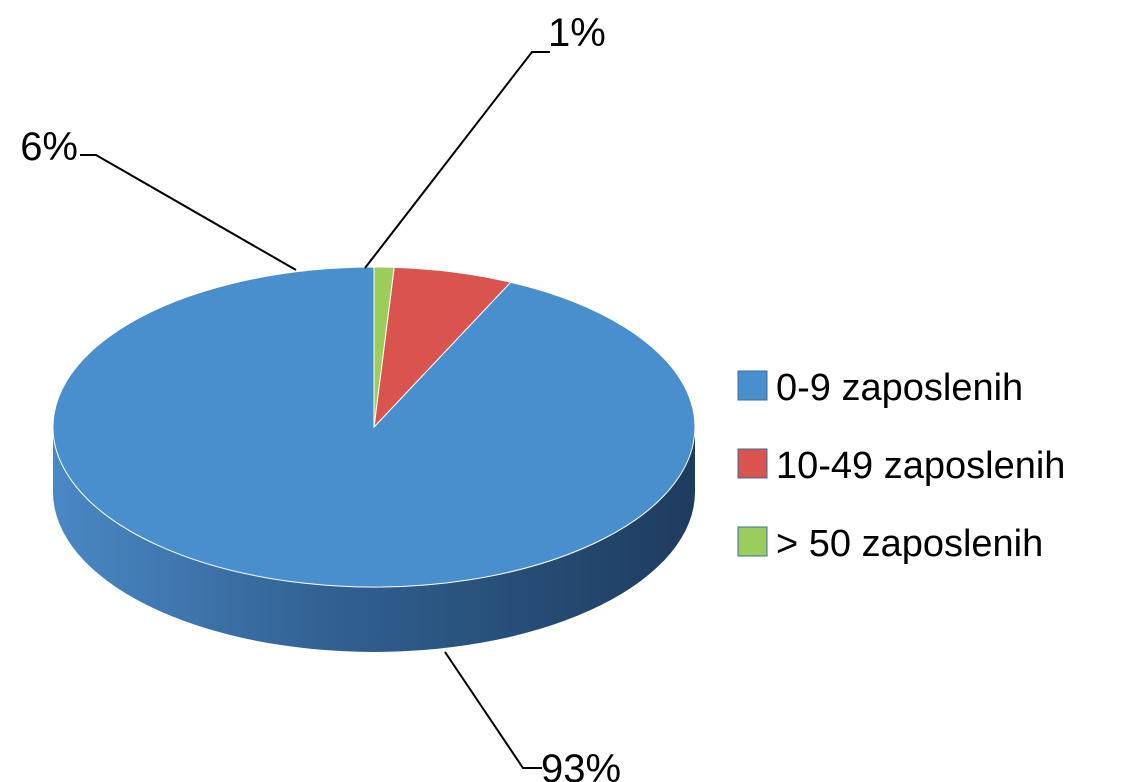  Describe the element at coordinates (49, 147) in the screenshot. I see `data-label-10-49-zaposlenih: 6%` at that location.